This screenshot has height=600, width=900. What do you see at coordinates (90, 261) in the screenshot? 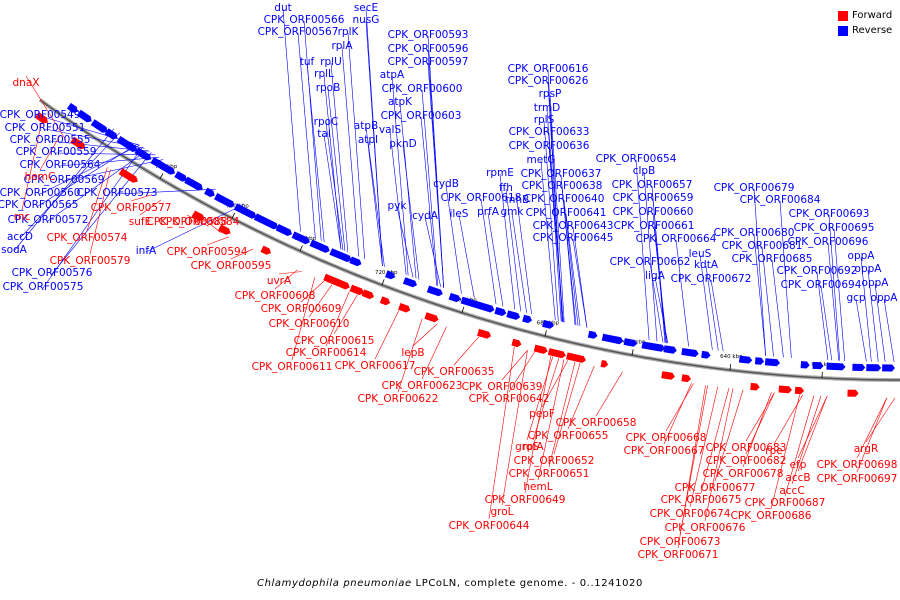
I see `forward-gene-label: CPK_ORF00579` at bounding box center [90, 261].